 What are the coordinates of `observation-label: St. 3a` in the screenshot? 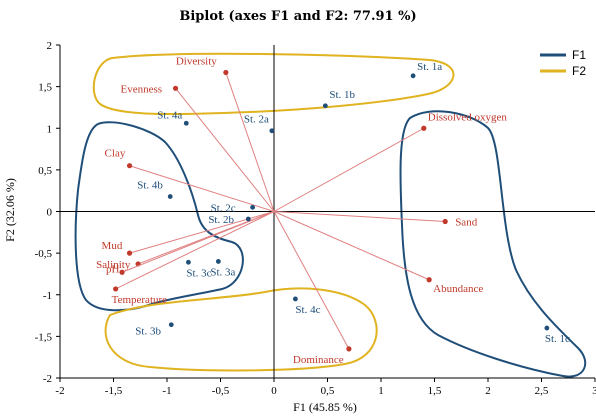 It's located at (222, 272).